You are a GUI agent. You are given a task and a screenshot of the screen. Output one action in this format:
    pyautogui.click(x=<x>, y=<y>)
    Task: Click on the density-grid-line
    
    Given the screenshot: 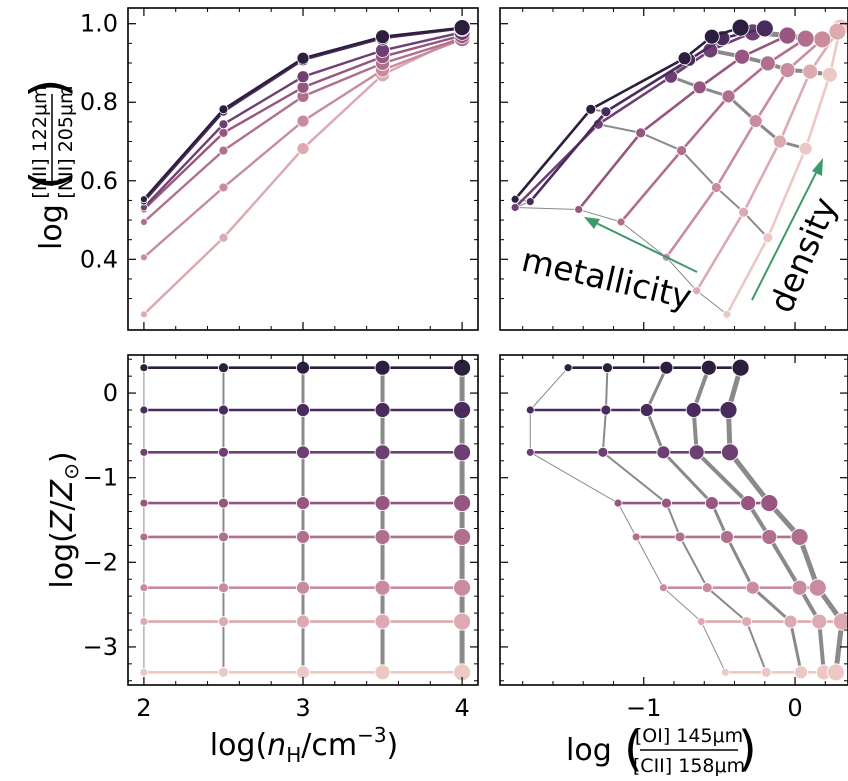 What is the action you would take?
    pyautogui.click(x=627, y=520)
    